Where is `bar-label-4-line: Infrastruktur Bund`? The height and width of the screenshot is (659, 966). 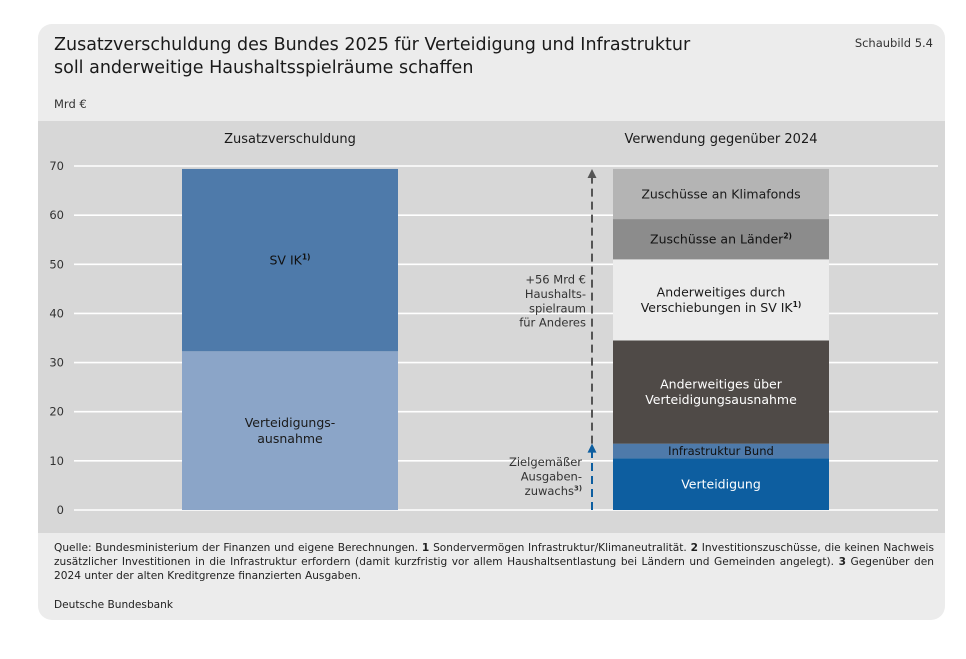 bar-label-4-line: Infrastruktur Bund is located at coordinates (721, 451).